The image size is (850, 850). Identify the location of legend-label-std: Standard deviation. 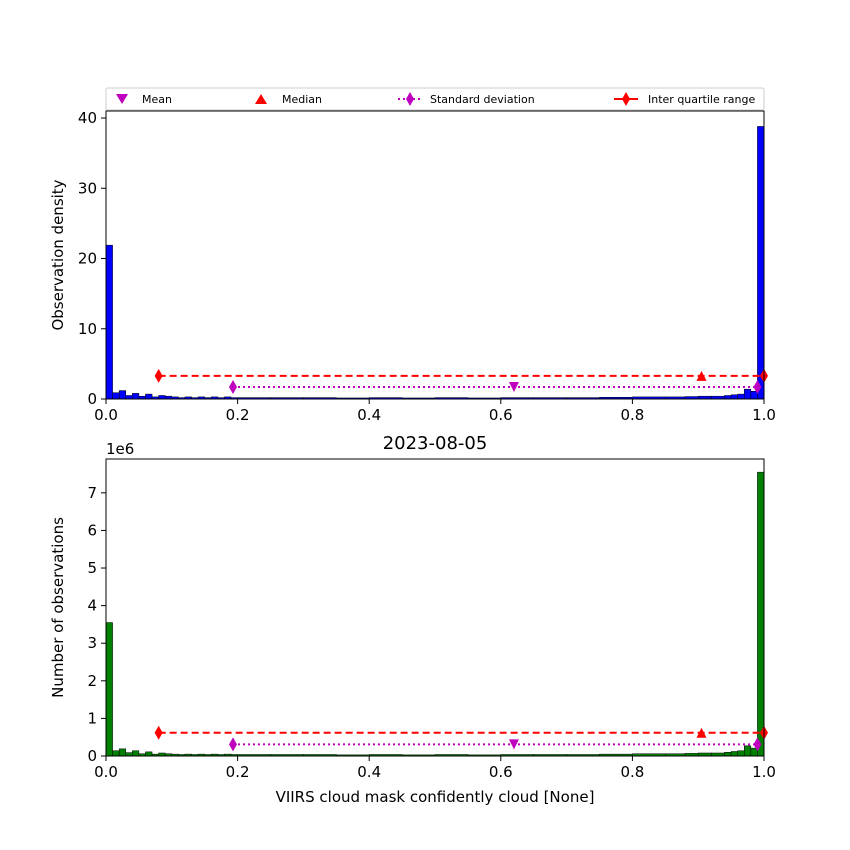
(482, 99).